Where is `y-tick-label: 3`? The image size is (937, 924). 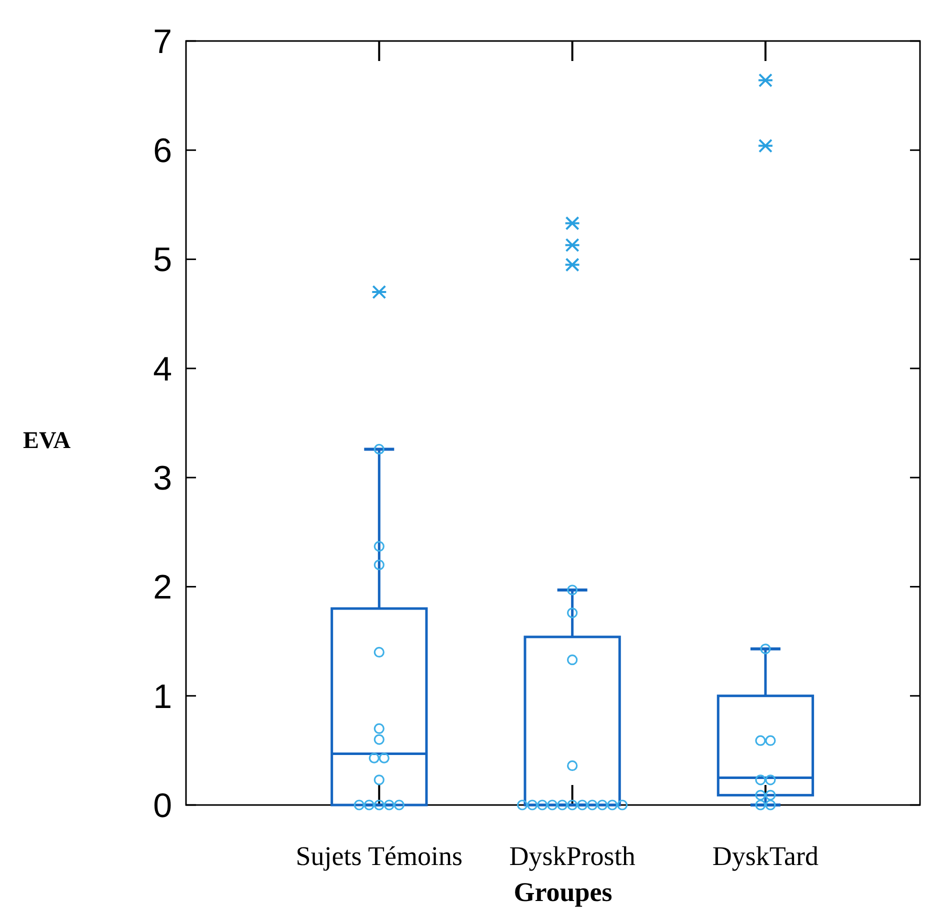
y-tick-label: 3 is located at coordinates (162, 478).